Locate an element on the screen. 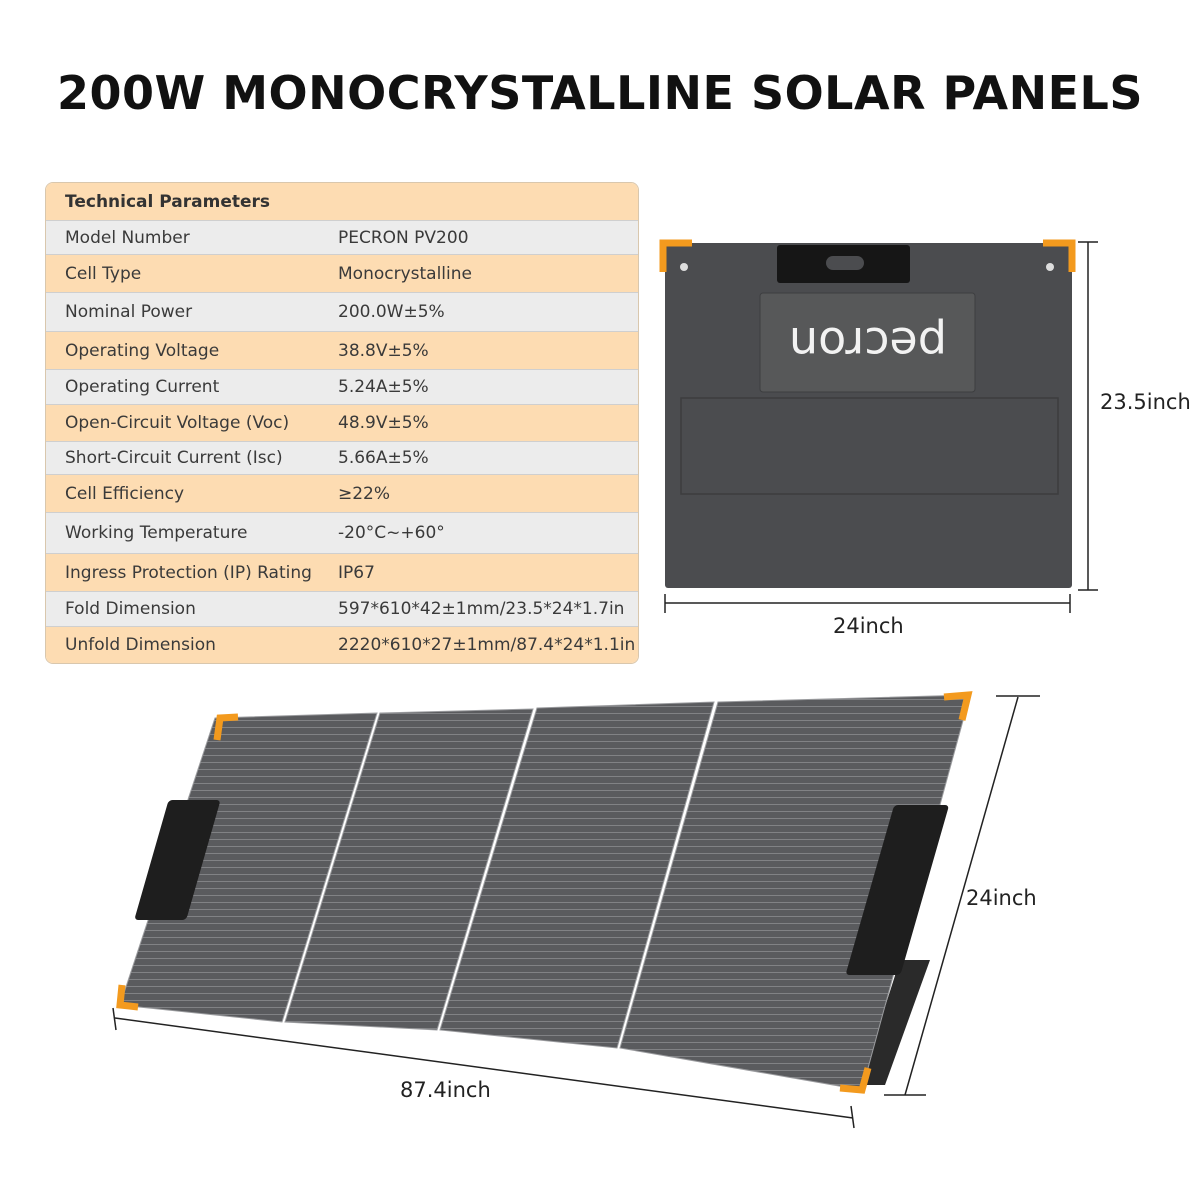 This screenshot has height=1200, width=1200. row-value: PECRON PV200 is located at coordinates (403, 237).